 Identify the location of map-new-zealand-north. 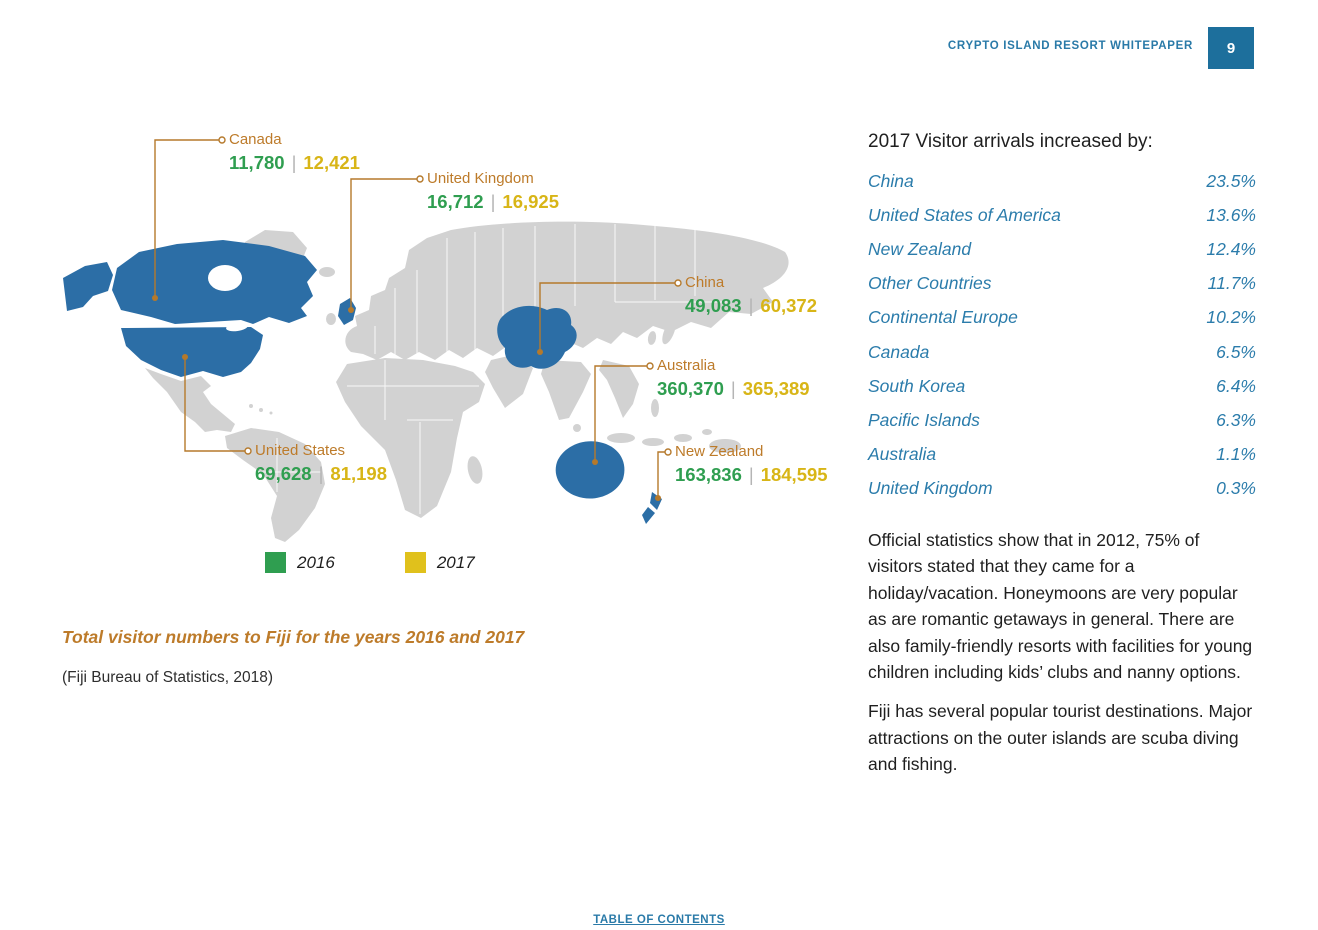
(656, 501).